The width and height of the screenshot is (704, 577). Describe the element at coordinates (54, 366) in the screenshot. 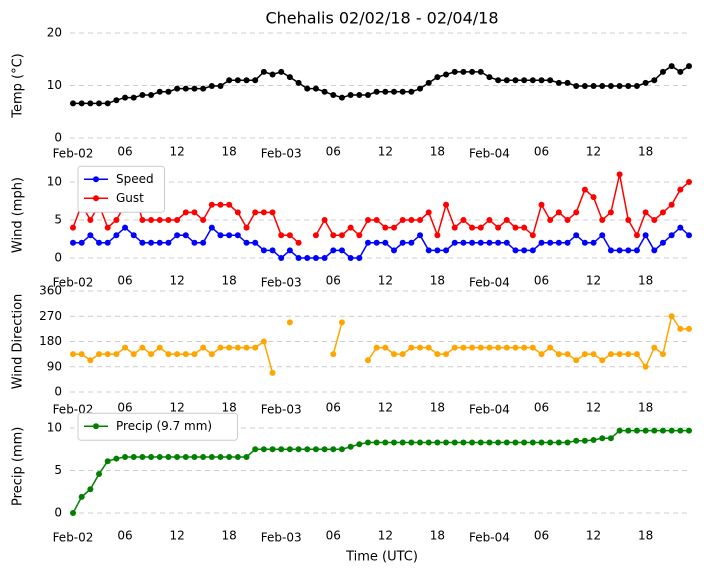

I see `y-tick-label: 90` at that location.